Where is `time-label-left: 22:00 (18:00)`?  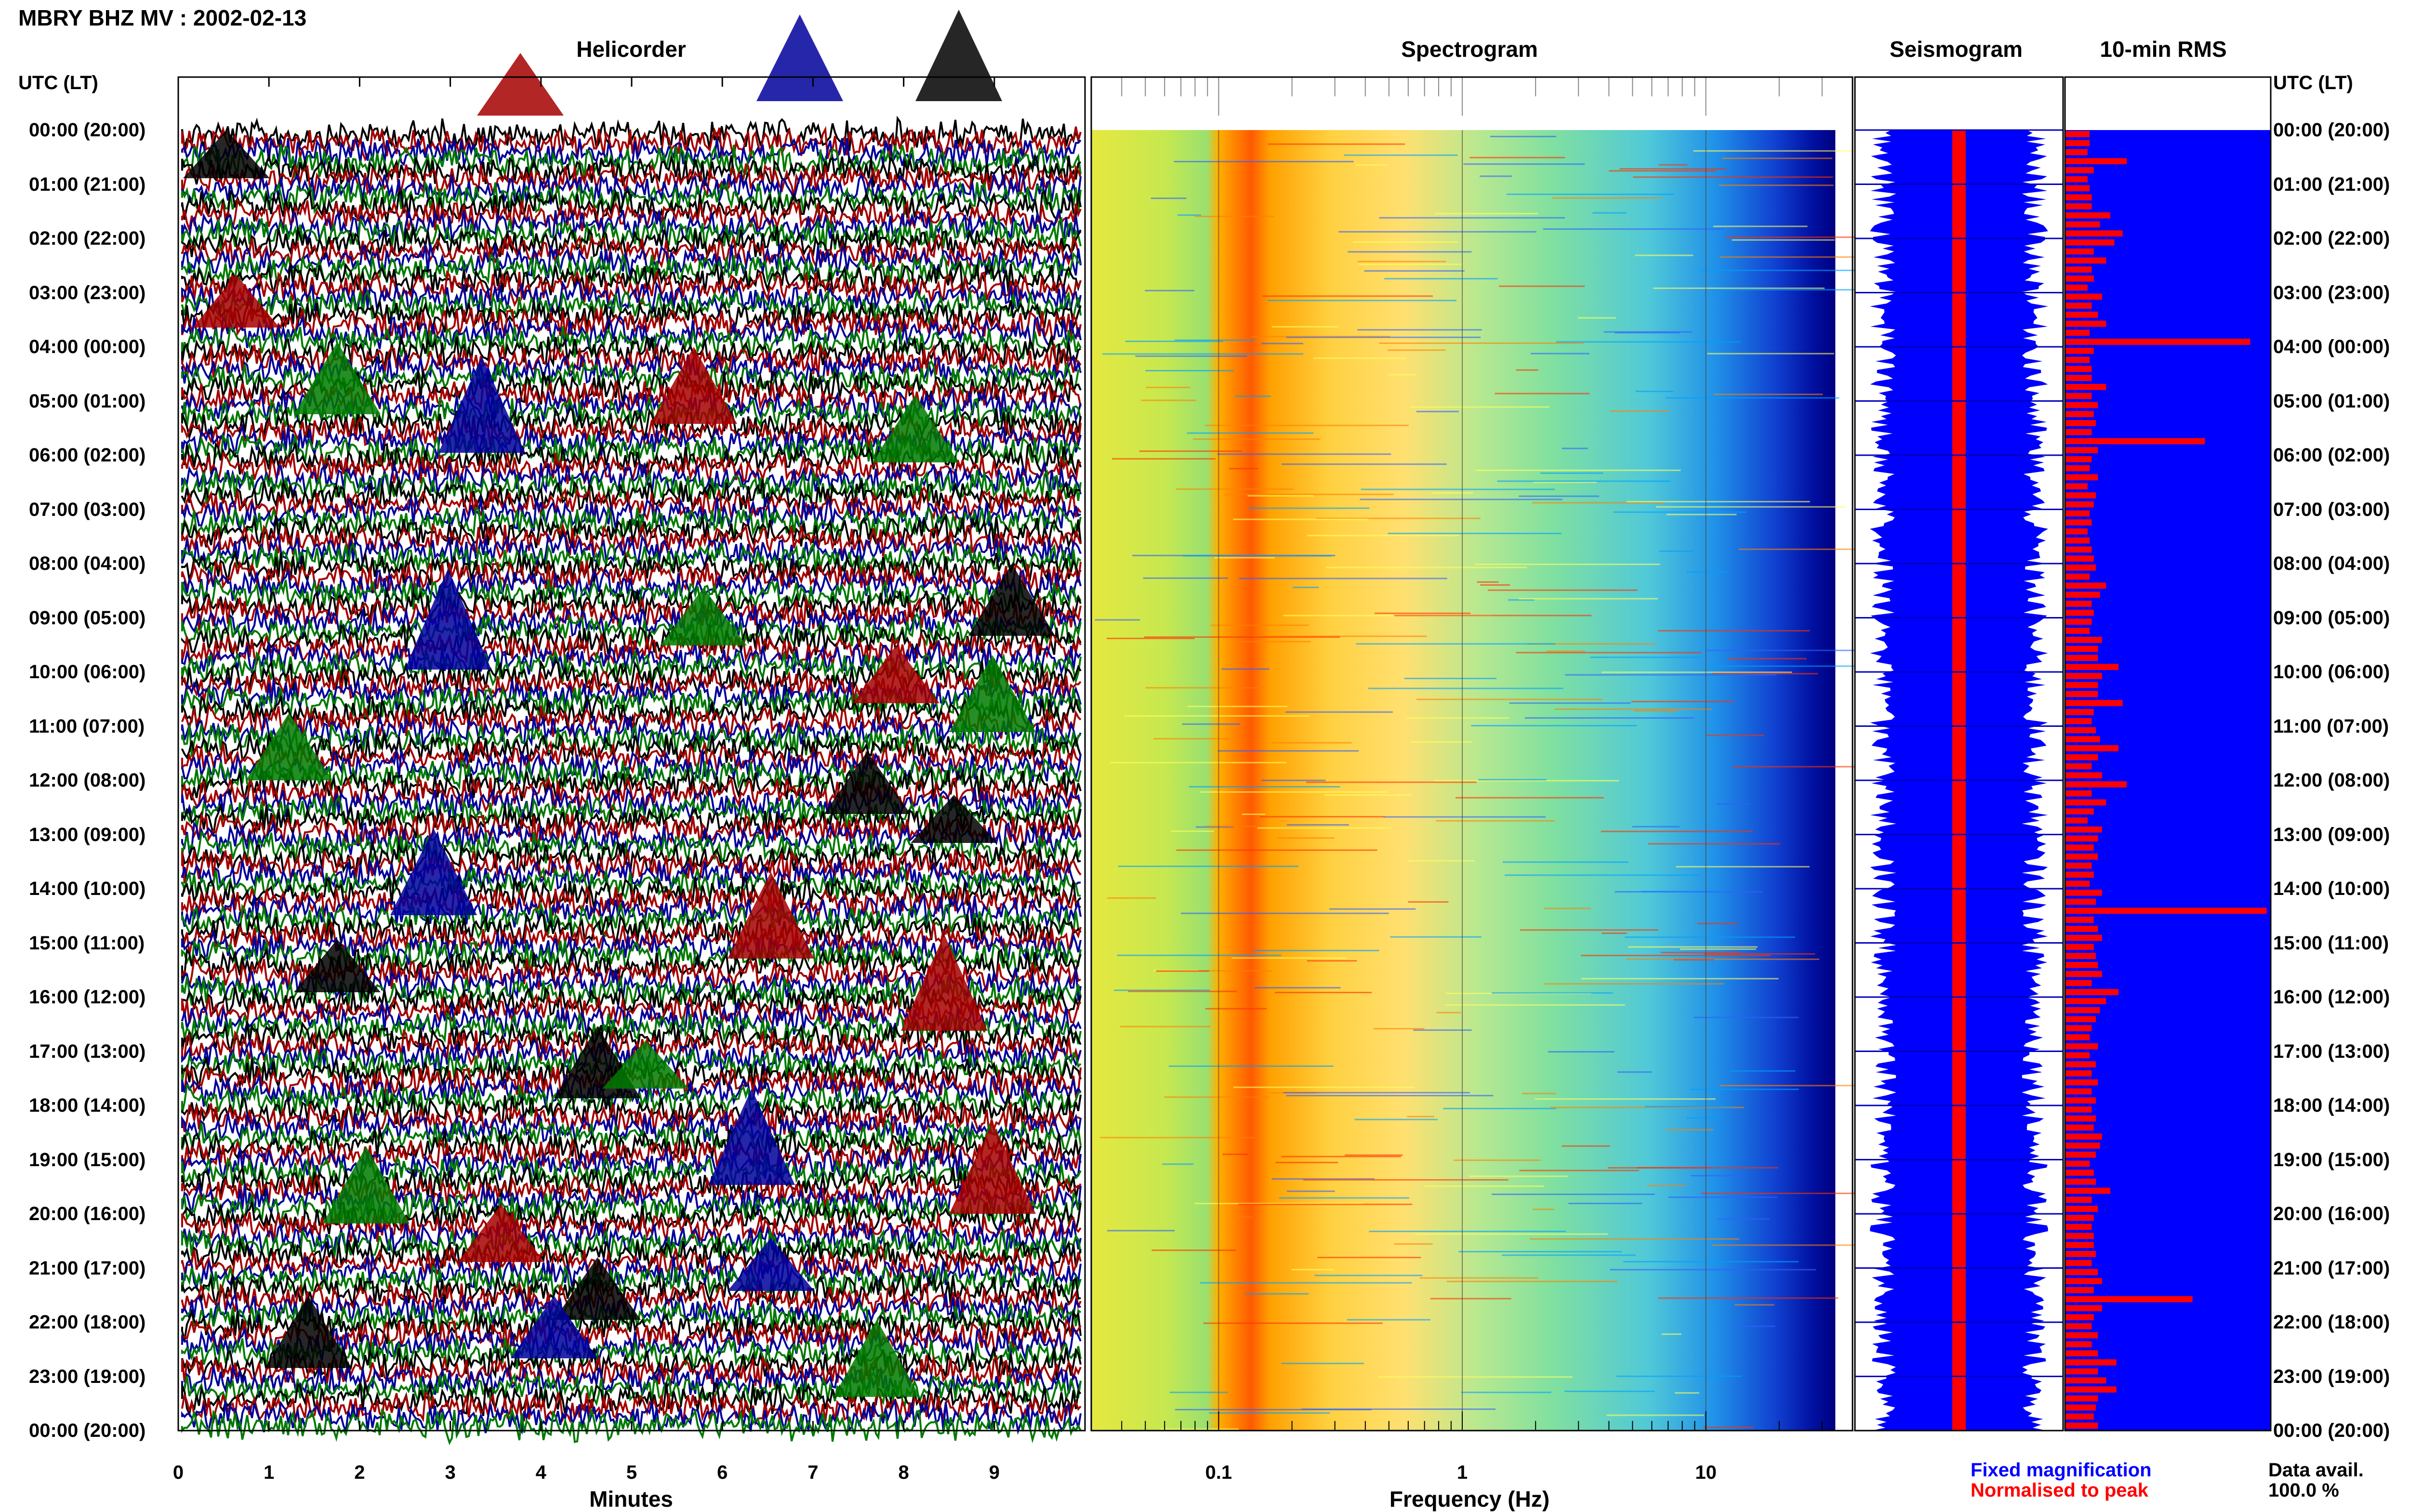
time-label-left: 22:00 (18:00) is located at coordinates (87, 1322).